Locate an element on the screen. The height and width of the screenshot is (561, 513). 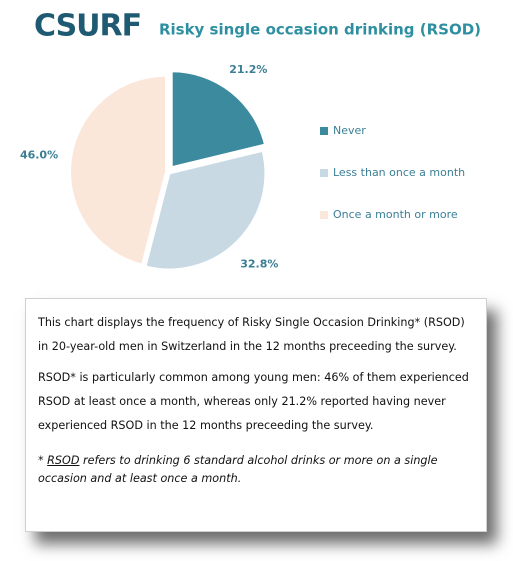
logo: CSURF is located at coordinates (87, 26).